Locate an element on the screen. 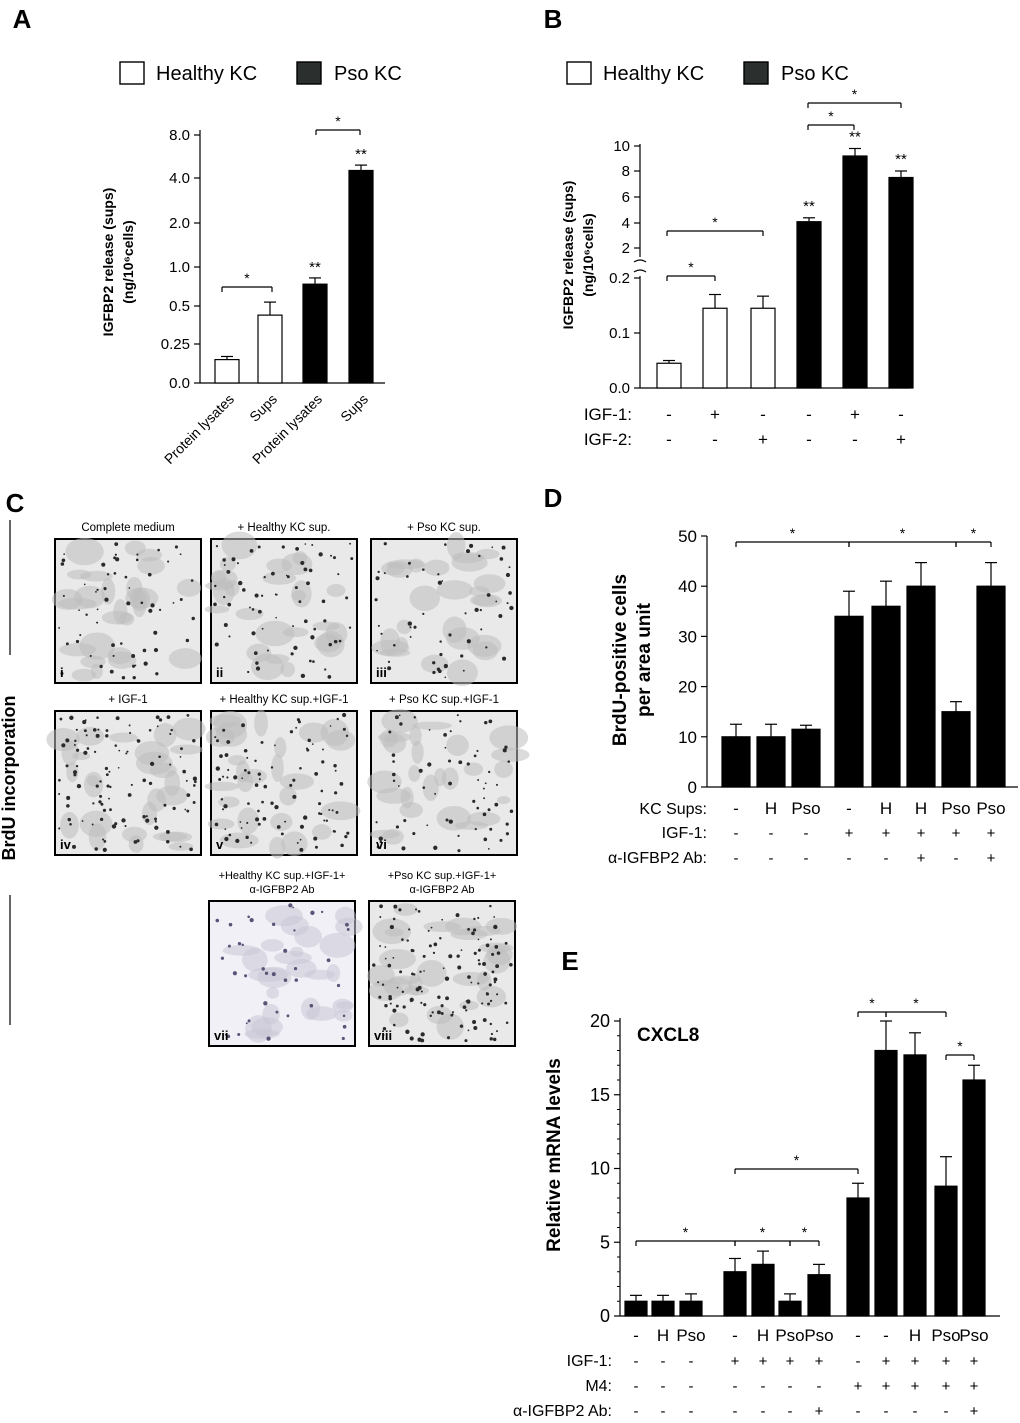 The image size is (1020, 1423). b-igf1-cell: - is located at coordinates (809, 414).